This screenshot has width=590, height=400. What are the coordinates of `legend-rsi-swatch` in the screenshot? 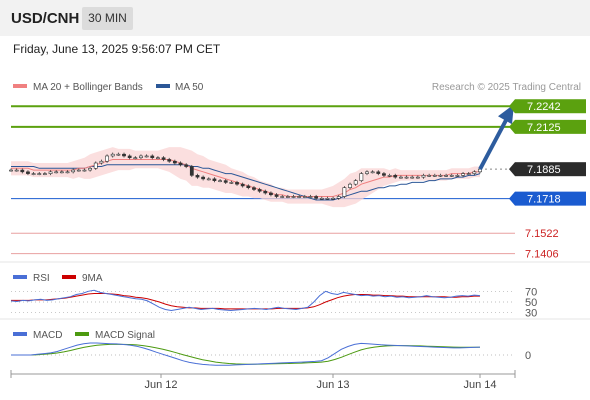 It's located at (20, 277).